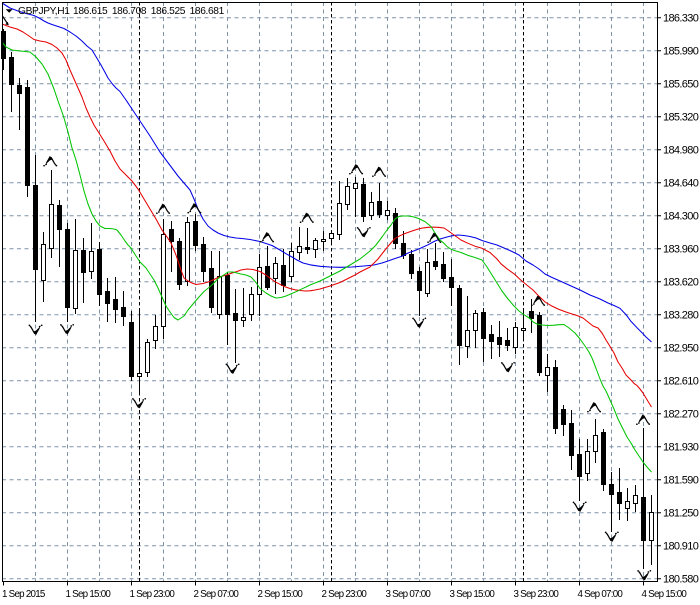 The width and height of the screenshot is (700, 605). What do you see at coordinates (601, 594) in the screenshot?
I see `svg-text: 4 Sep 07:00` at bounding box center [601, 594].